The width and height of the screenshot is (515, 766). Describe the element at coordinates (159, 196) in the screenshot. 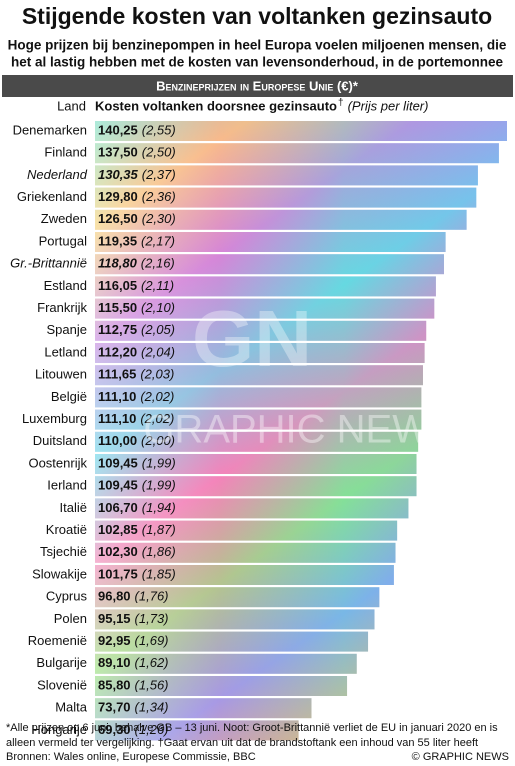

I see `value-label: (2,36)` at that location.